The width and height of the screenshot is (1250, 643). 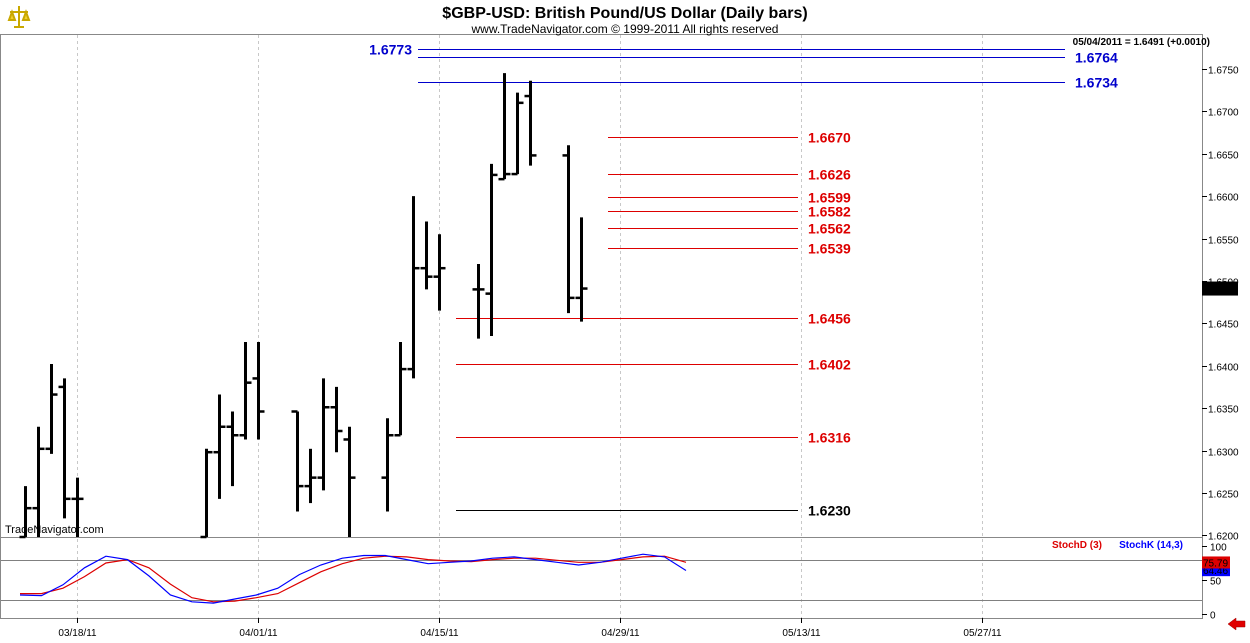 I want to click on logo-icon, so click(x=19, y=17).